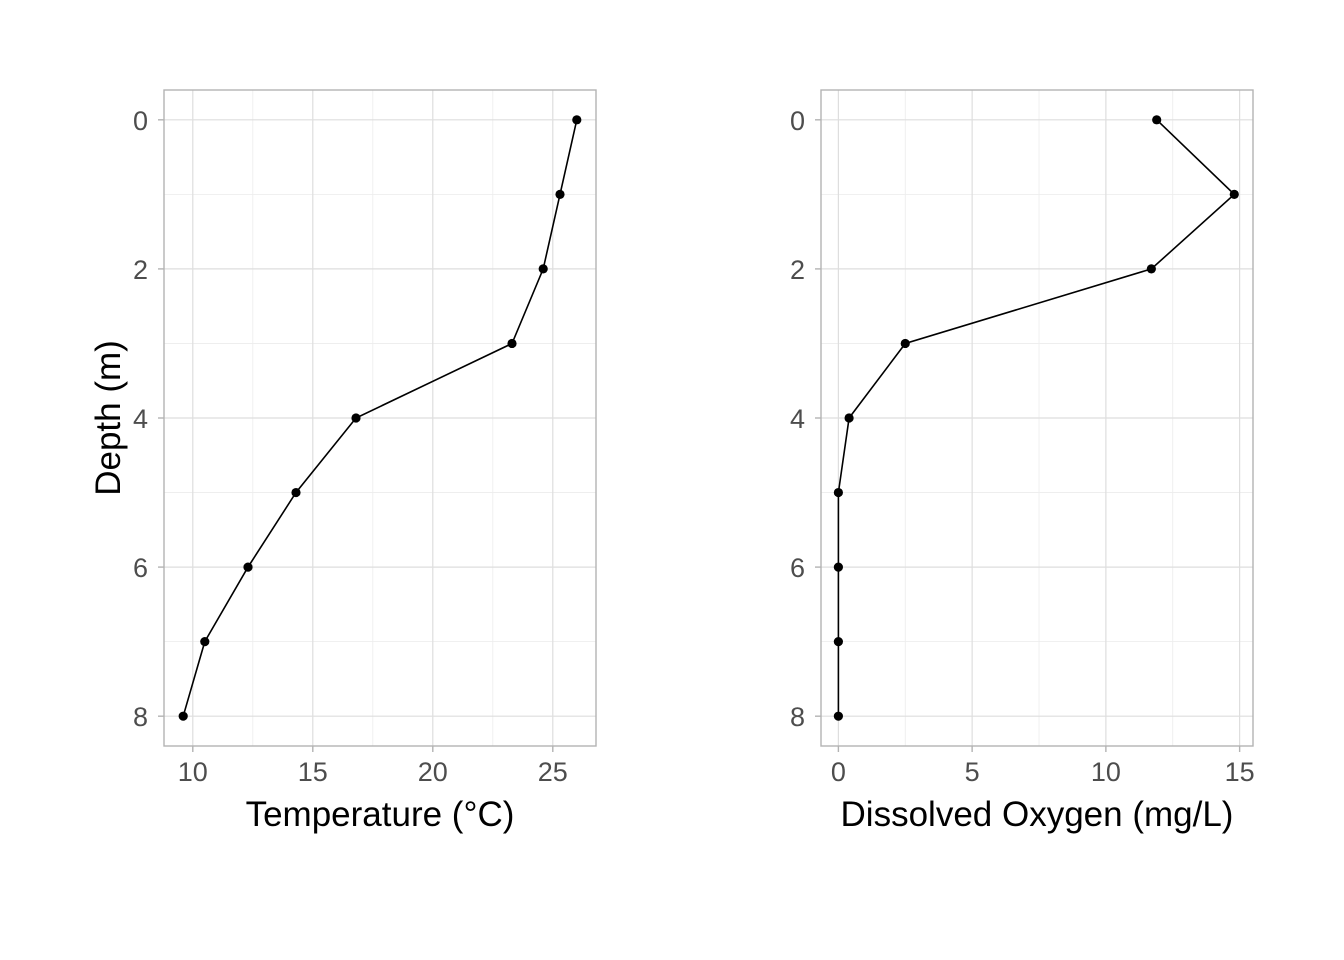 The height and width of the screenshot is (960, 1344). What do you see at coordinates (838, 772) in the screenshot?
I see `x-tick-label: 0` at bounding box center [838, 772].